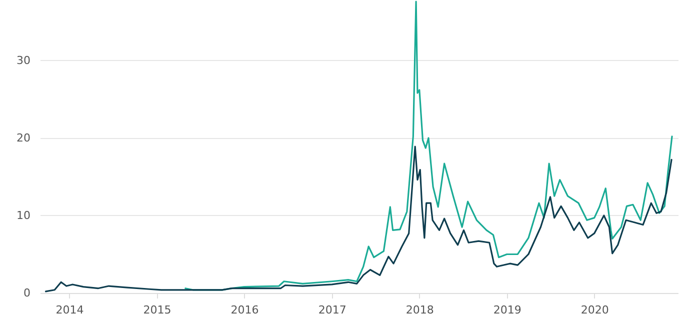  Describe the element at coordinates (594, 310) in the screenshot. I see `x-tick-label: 2020` at that location.